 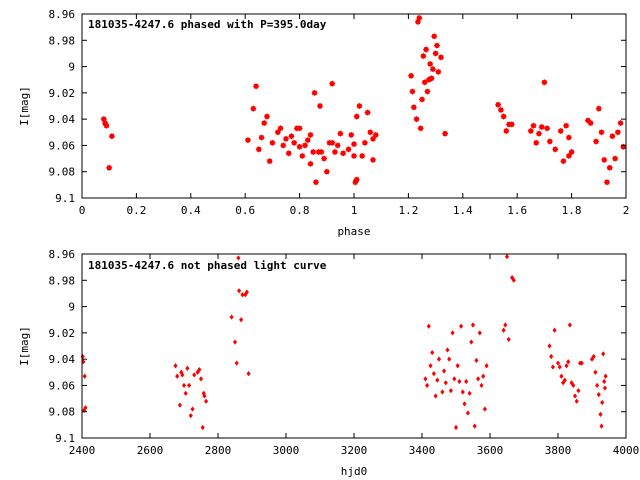 I want to click on phased-x-tick-label: 1.4, so click(x=463, y=210).